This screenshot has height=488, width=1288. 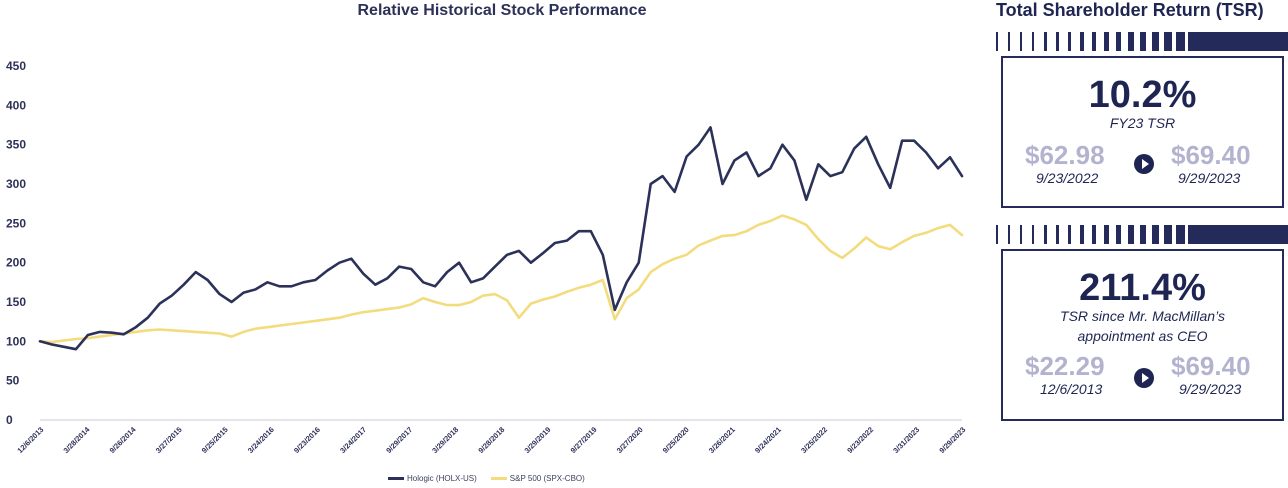 I want to click on y-tick-label: 200, so click(x=16, y=263).